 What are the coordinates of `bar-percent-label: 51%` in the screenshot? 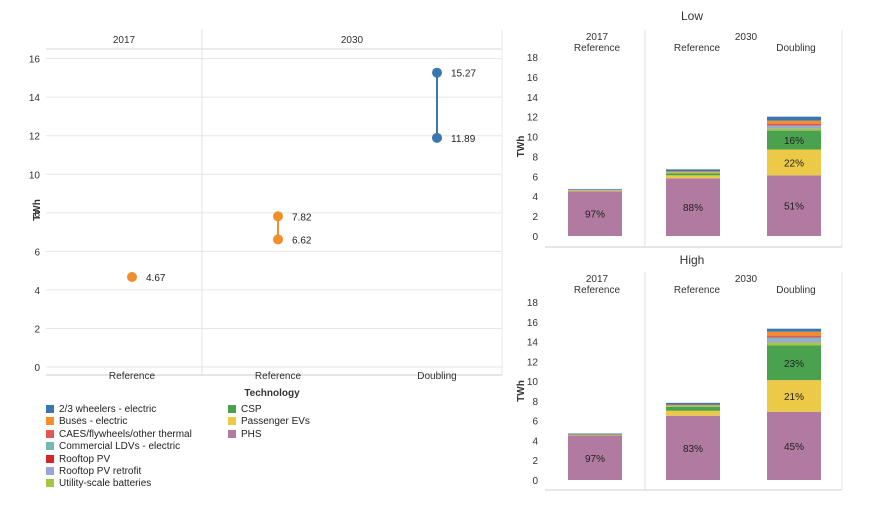 It's located at (794, 207).